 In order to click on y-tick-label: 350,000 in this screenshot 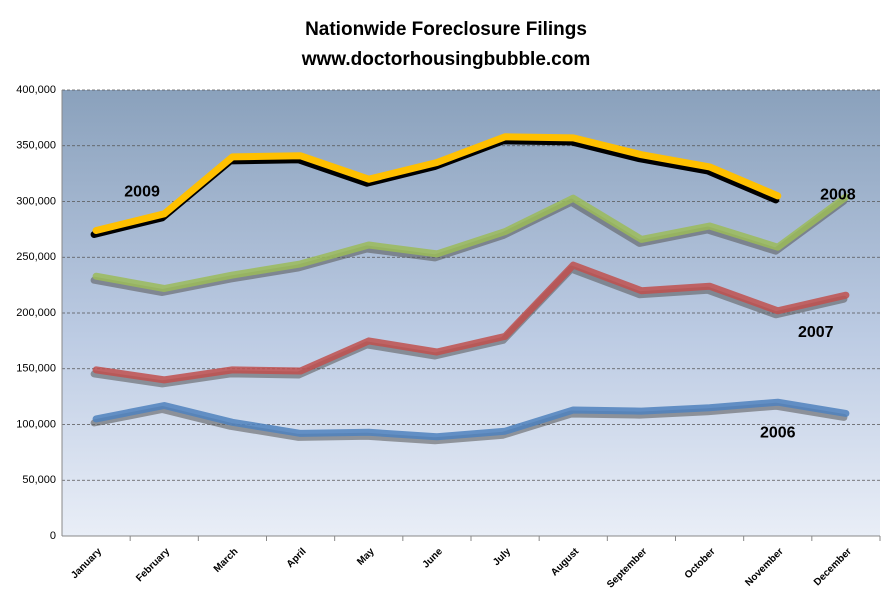, I will do `click(36, 146)`.